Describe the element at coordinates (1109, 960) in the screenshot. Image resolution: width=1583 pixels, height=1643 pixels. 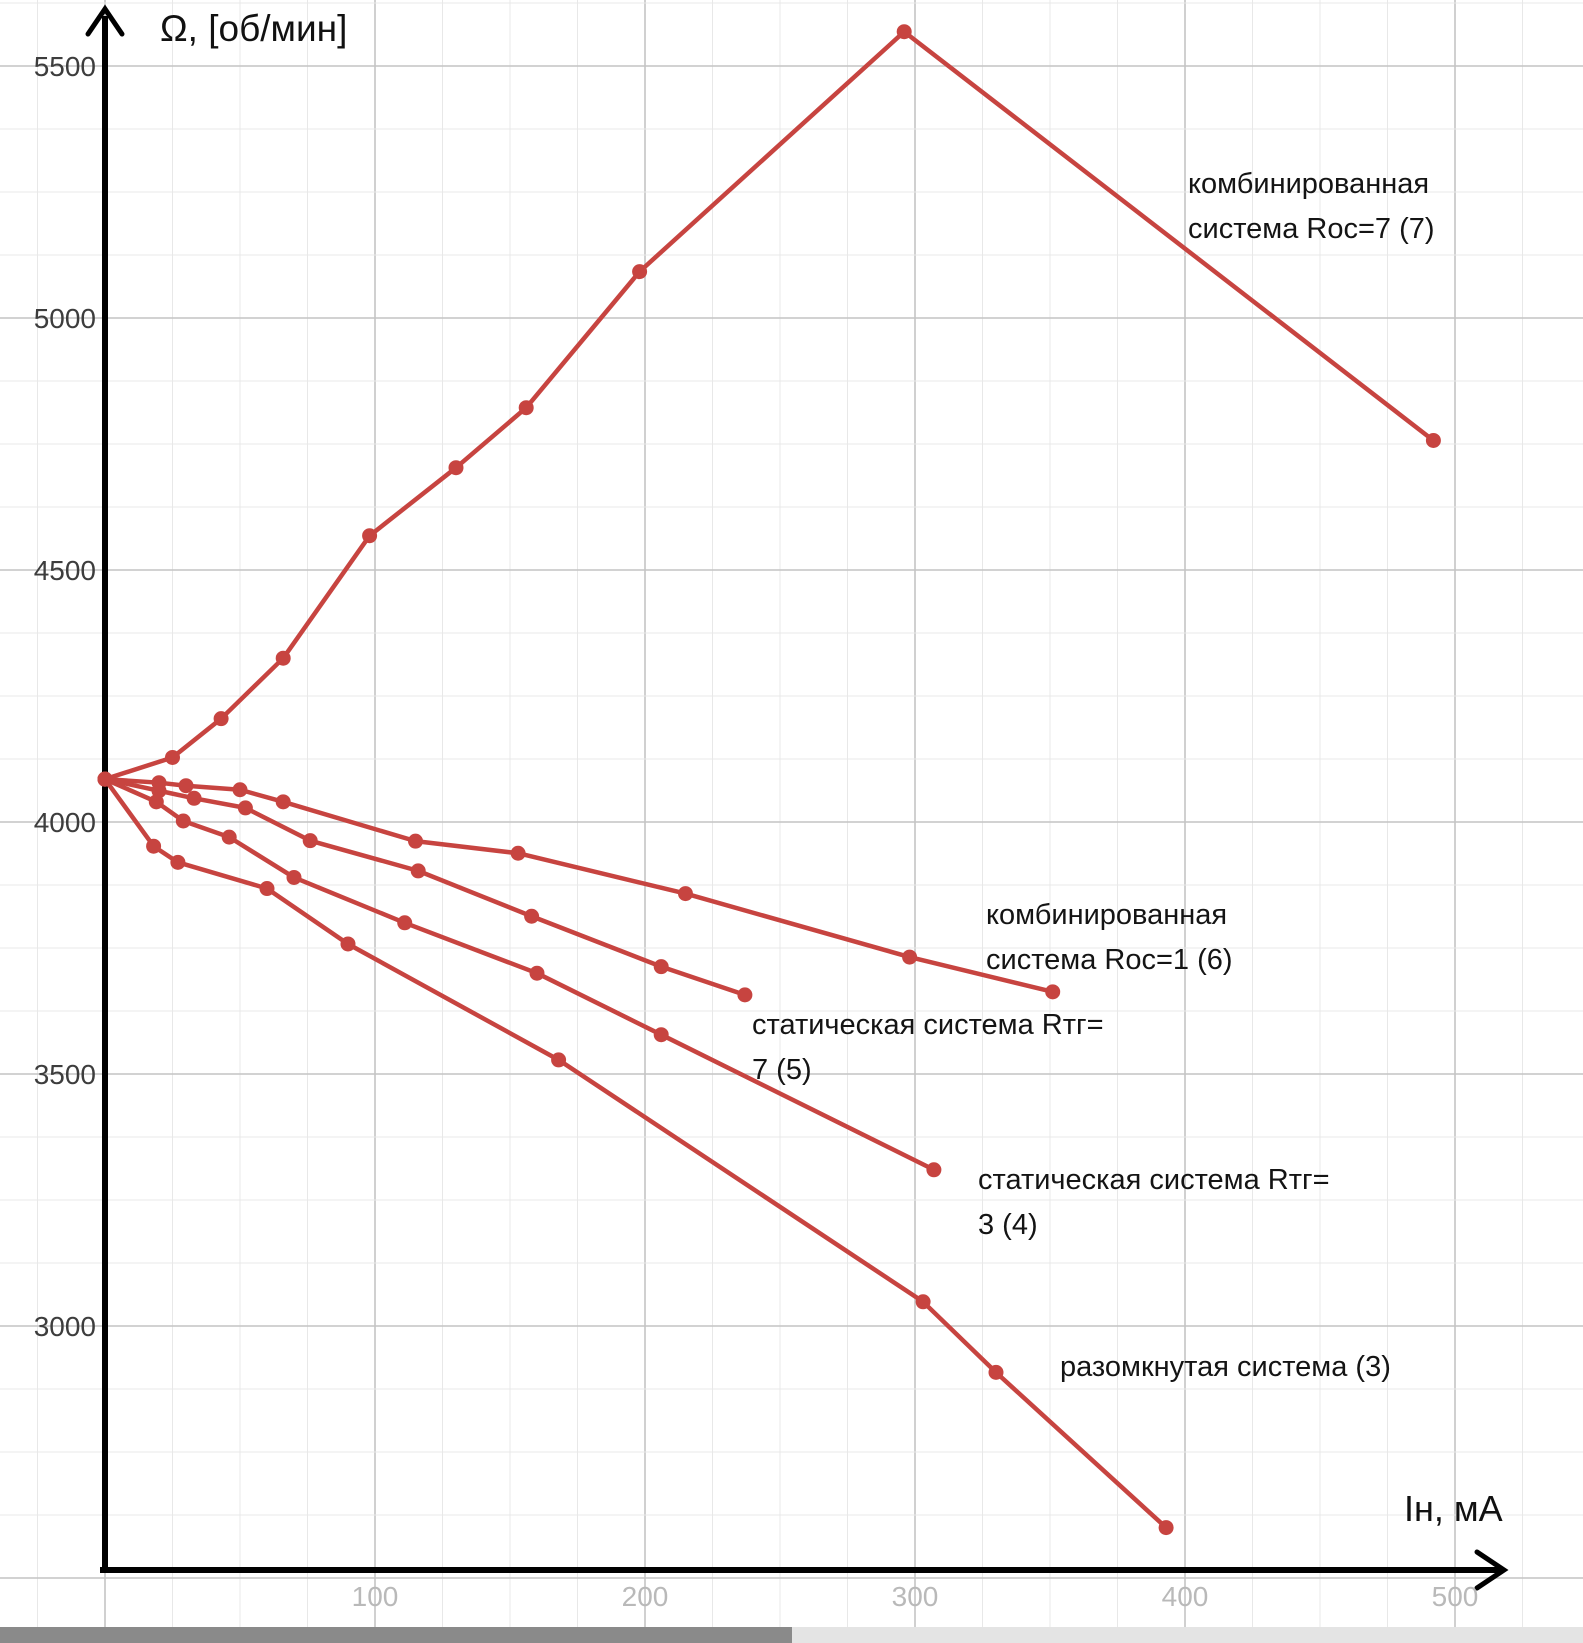
I see `annotation-line: система Roc=1 (6)` at that location.